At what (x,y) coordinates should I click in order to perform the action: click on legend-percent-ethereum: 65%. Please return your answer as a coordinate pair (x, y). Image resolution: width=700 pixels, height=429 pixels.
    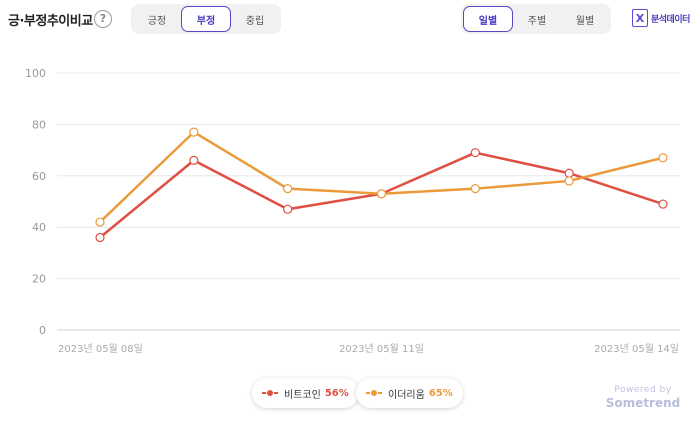
    Looking at the image, I should click on (440, 393).